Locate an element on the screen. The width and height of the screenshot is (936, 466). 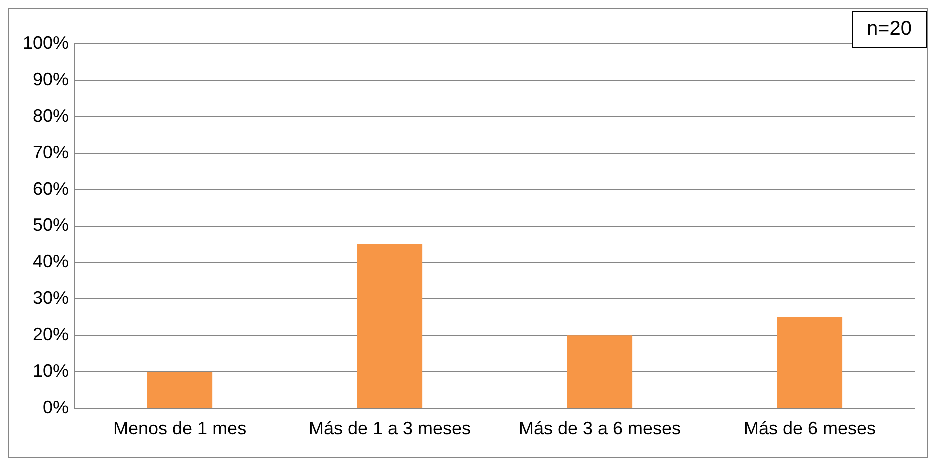
x-tick-label: Más de 6 meses is located at coordinates (810, 428).